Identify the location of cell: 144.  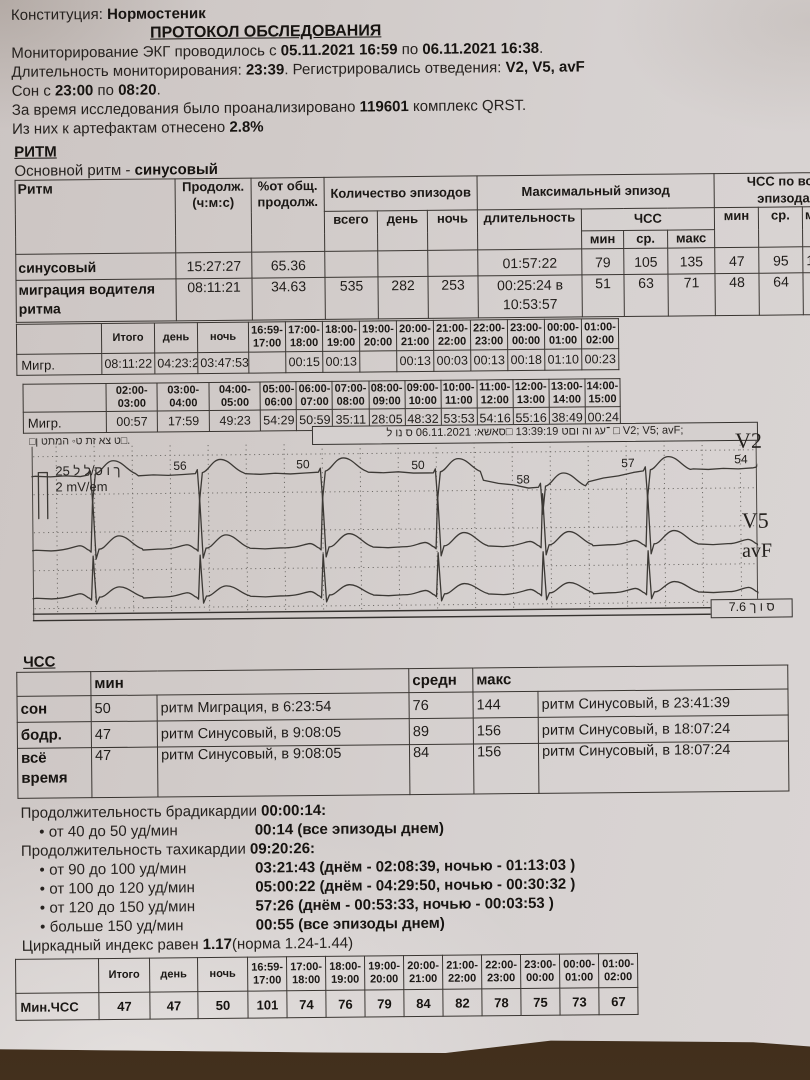
(505, 704).